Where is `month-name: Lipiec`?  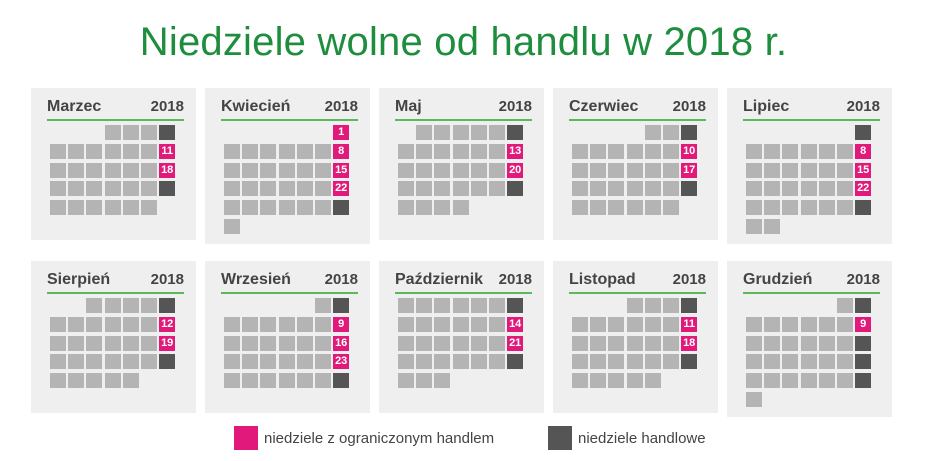
month-name: Lipiec is located at coordinates (766, 106).